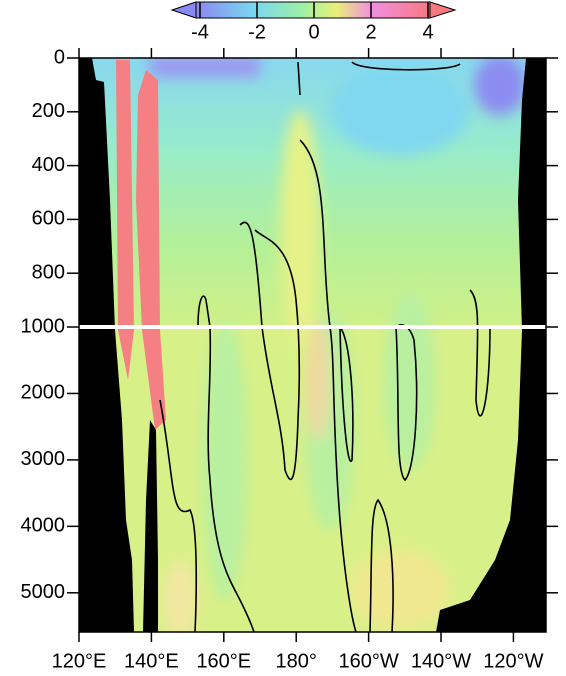 Image resolution: width=566 pixels, height=676 pixels. I want to click on land-ridge, so click(150, 526).